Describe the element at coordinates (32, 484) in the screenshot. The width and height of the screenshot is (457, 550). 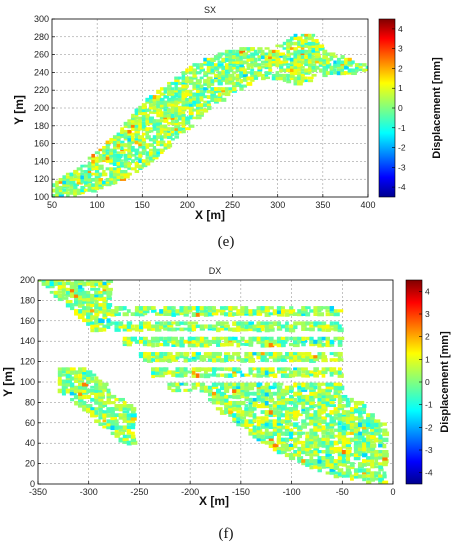
I see `y-tick-label: 0` at that location.